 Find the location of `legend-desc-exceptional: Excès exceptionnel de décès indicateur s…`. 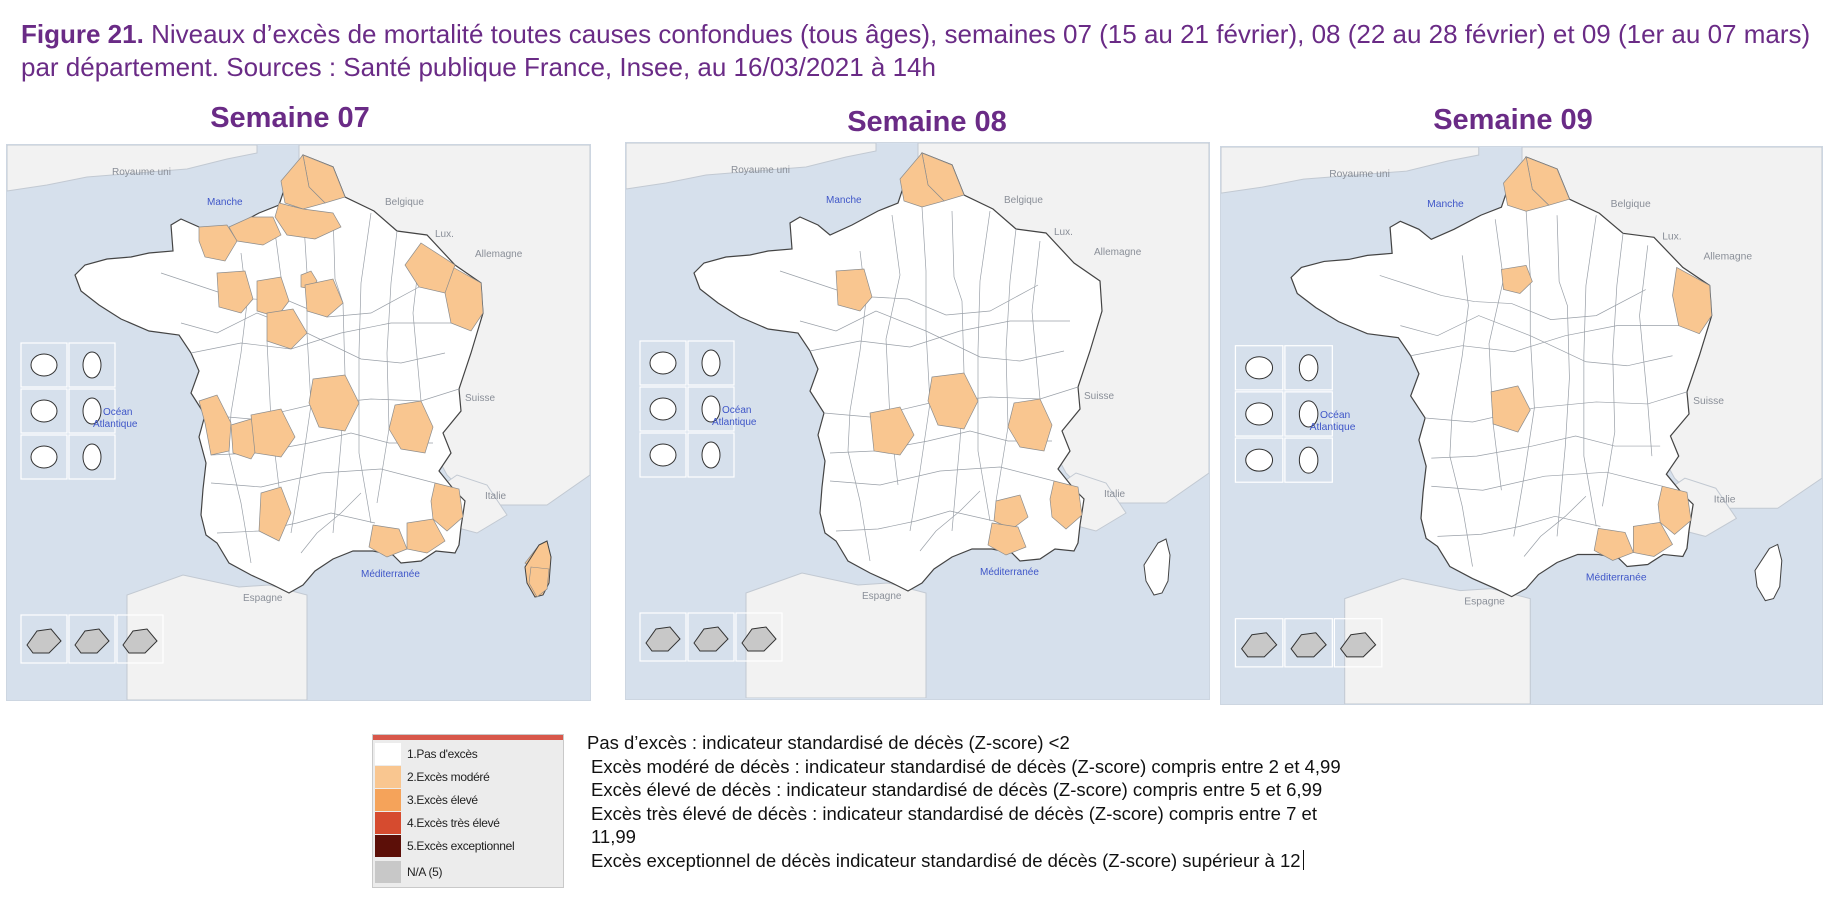

legend-desc-exceptional: Excès exceptionnel de décès indicateur s… is located at coordinates (946, 860).